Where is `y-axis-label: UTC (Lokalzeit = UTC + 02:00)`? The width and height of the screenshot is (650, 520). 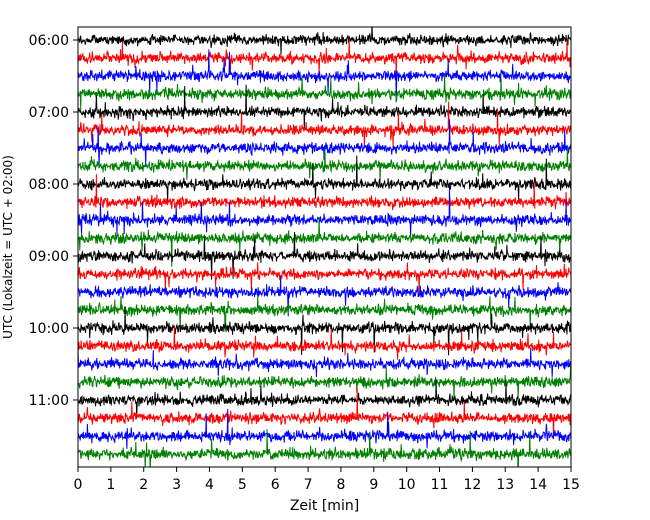
y-axis-label: UTC (Lokalzeit = UTC + 02:00) is located at coordinates (8, 247).